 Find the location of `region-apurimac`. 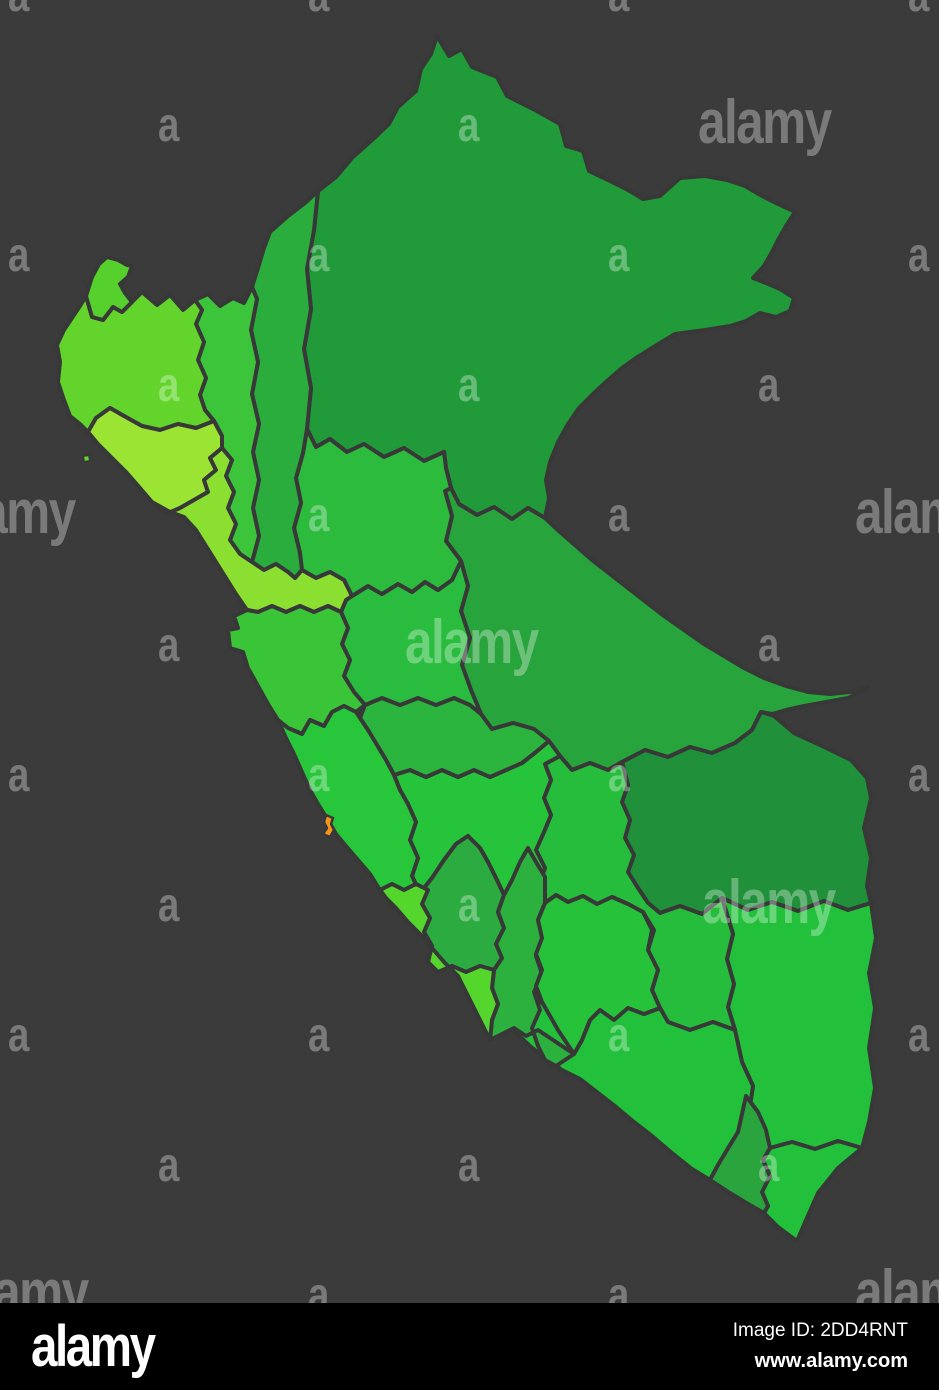

region-apurimac is located at coordinates (598, 974).